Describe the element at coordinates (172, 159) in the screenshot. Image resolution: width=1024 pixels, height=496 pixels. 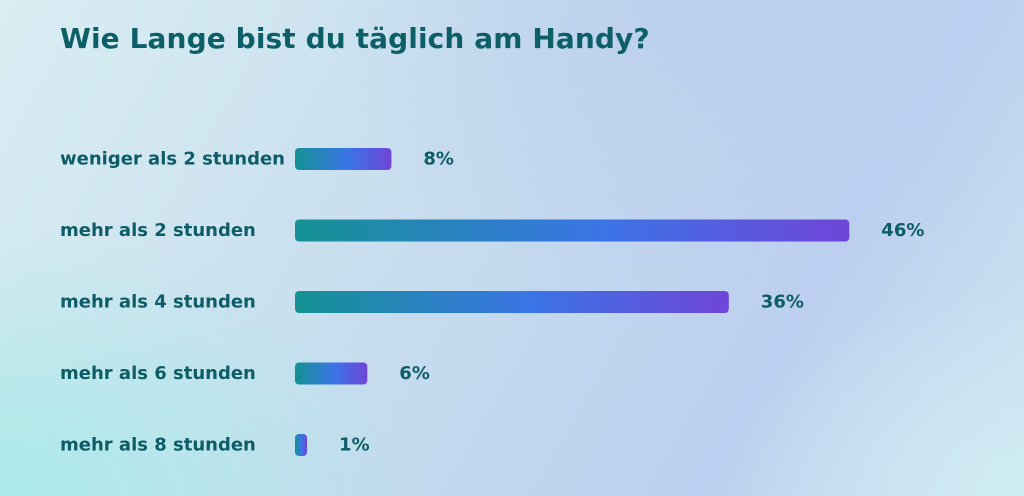
I see `category-label: weniger als 2 stunden` at that location.